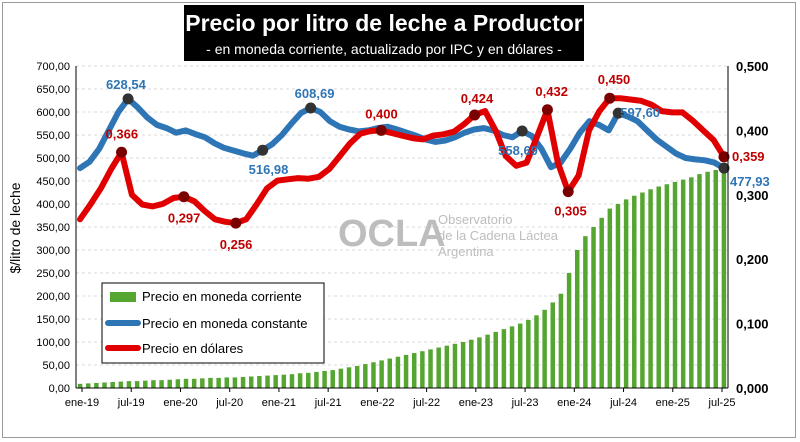 Image resolution: width=800 pixels, height=442 pixels. I want to click on x-tick-label: jul-19, so click(131, 403).